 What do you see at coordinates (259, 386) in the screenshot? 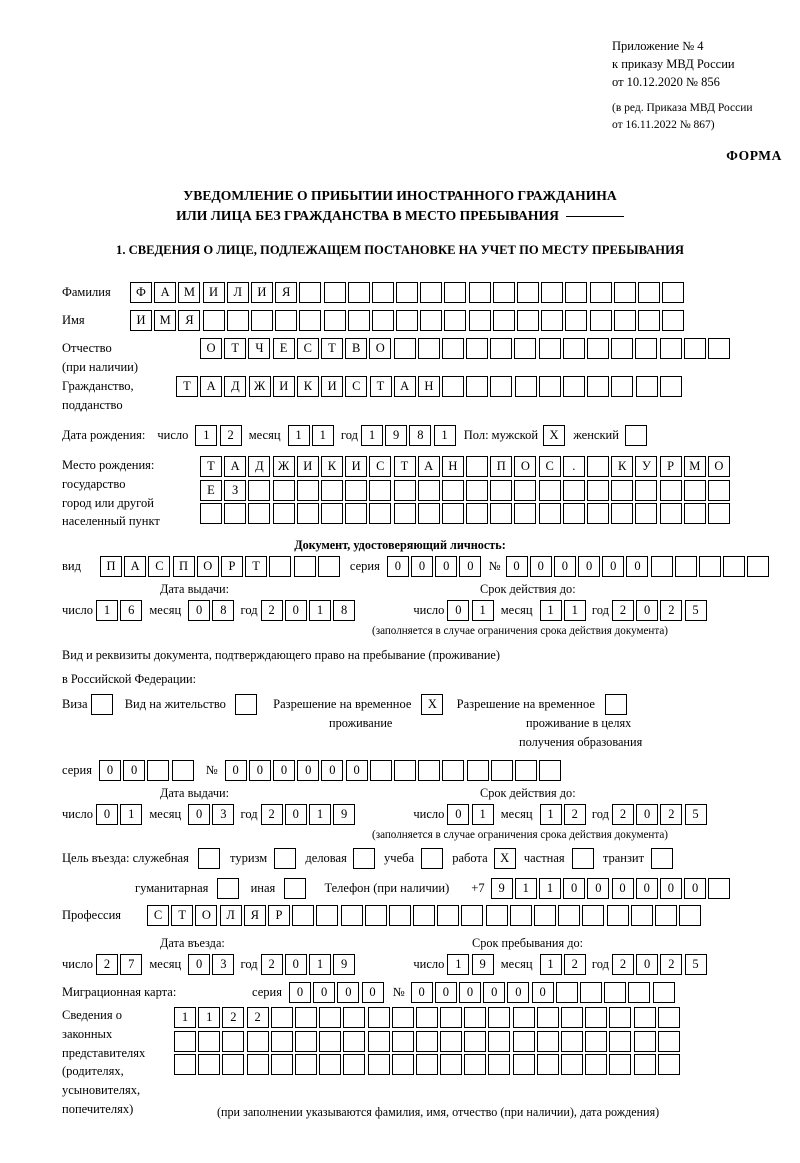
I see `char-cell: Ж` at bounding box center [259, 386].